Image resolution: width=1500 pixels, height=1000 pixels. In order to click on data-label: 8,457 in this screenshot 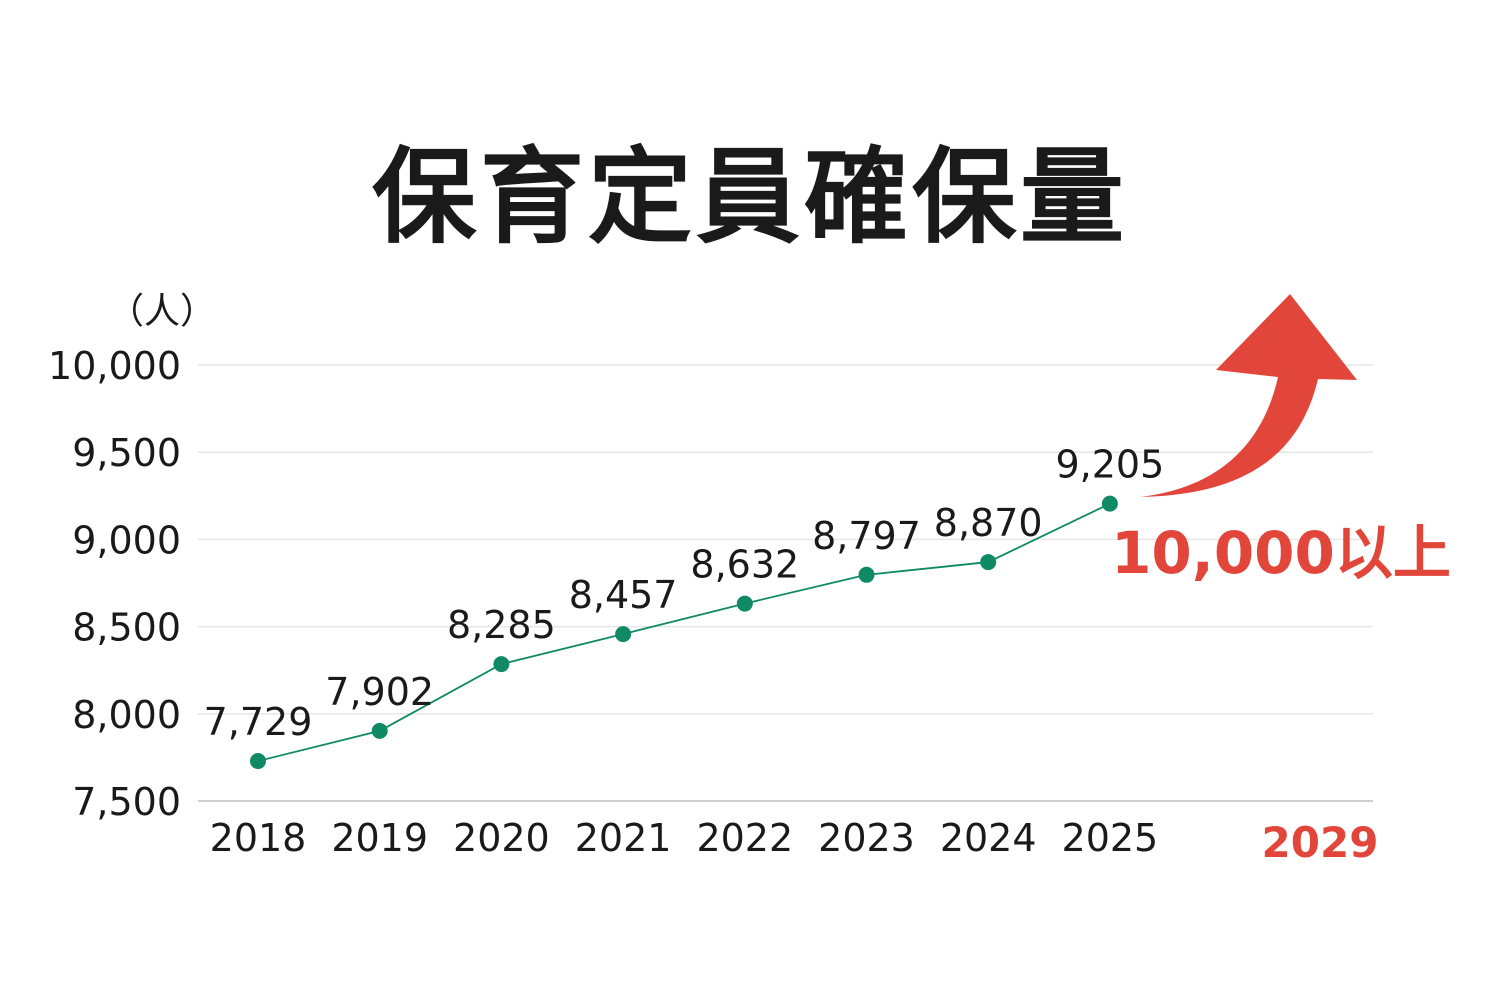, I will do `click(623, 595)`.